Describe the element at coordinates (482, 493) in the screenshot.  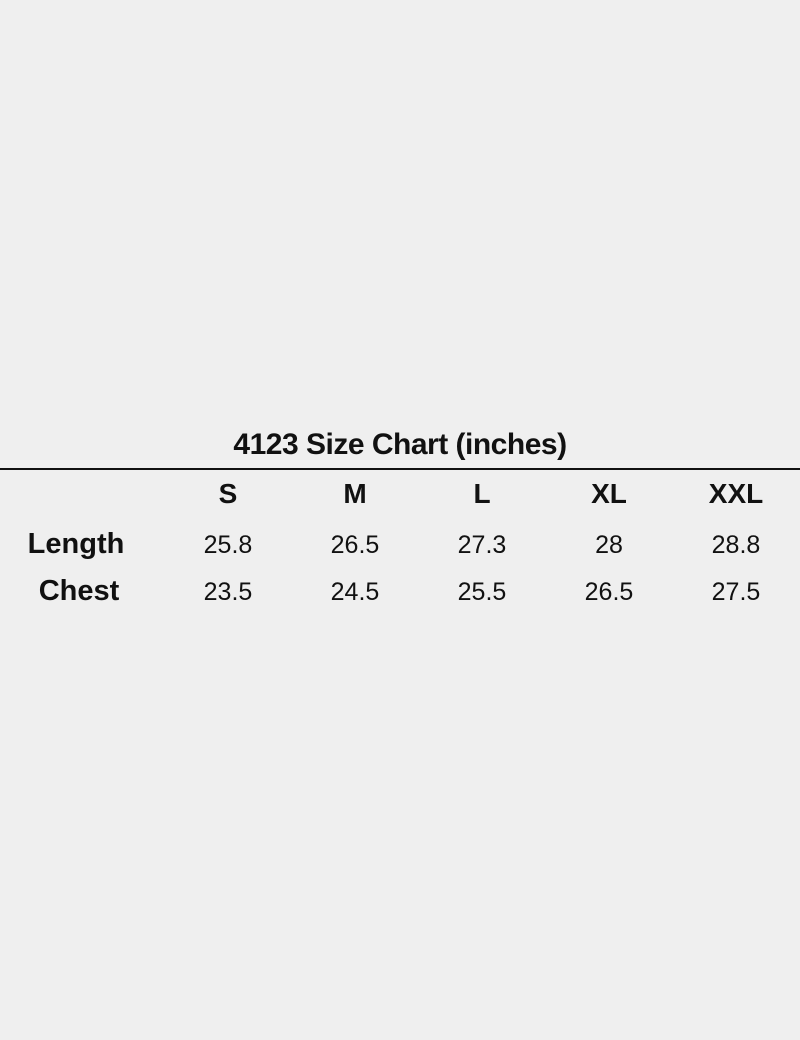
I see `size-header: L` at that location.